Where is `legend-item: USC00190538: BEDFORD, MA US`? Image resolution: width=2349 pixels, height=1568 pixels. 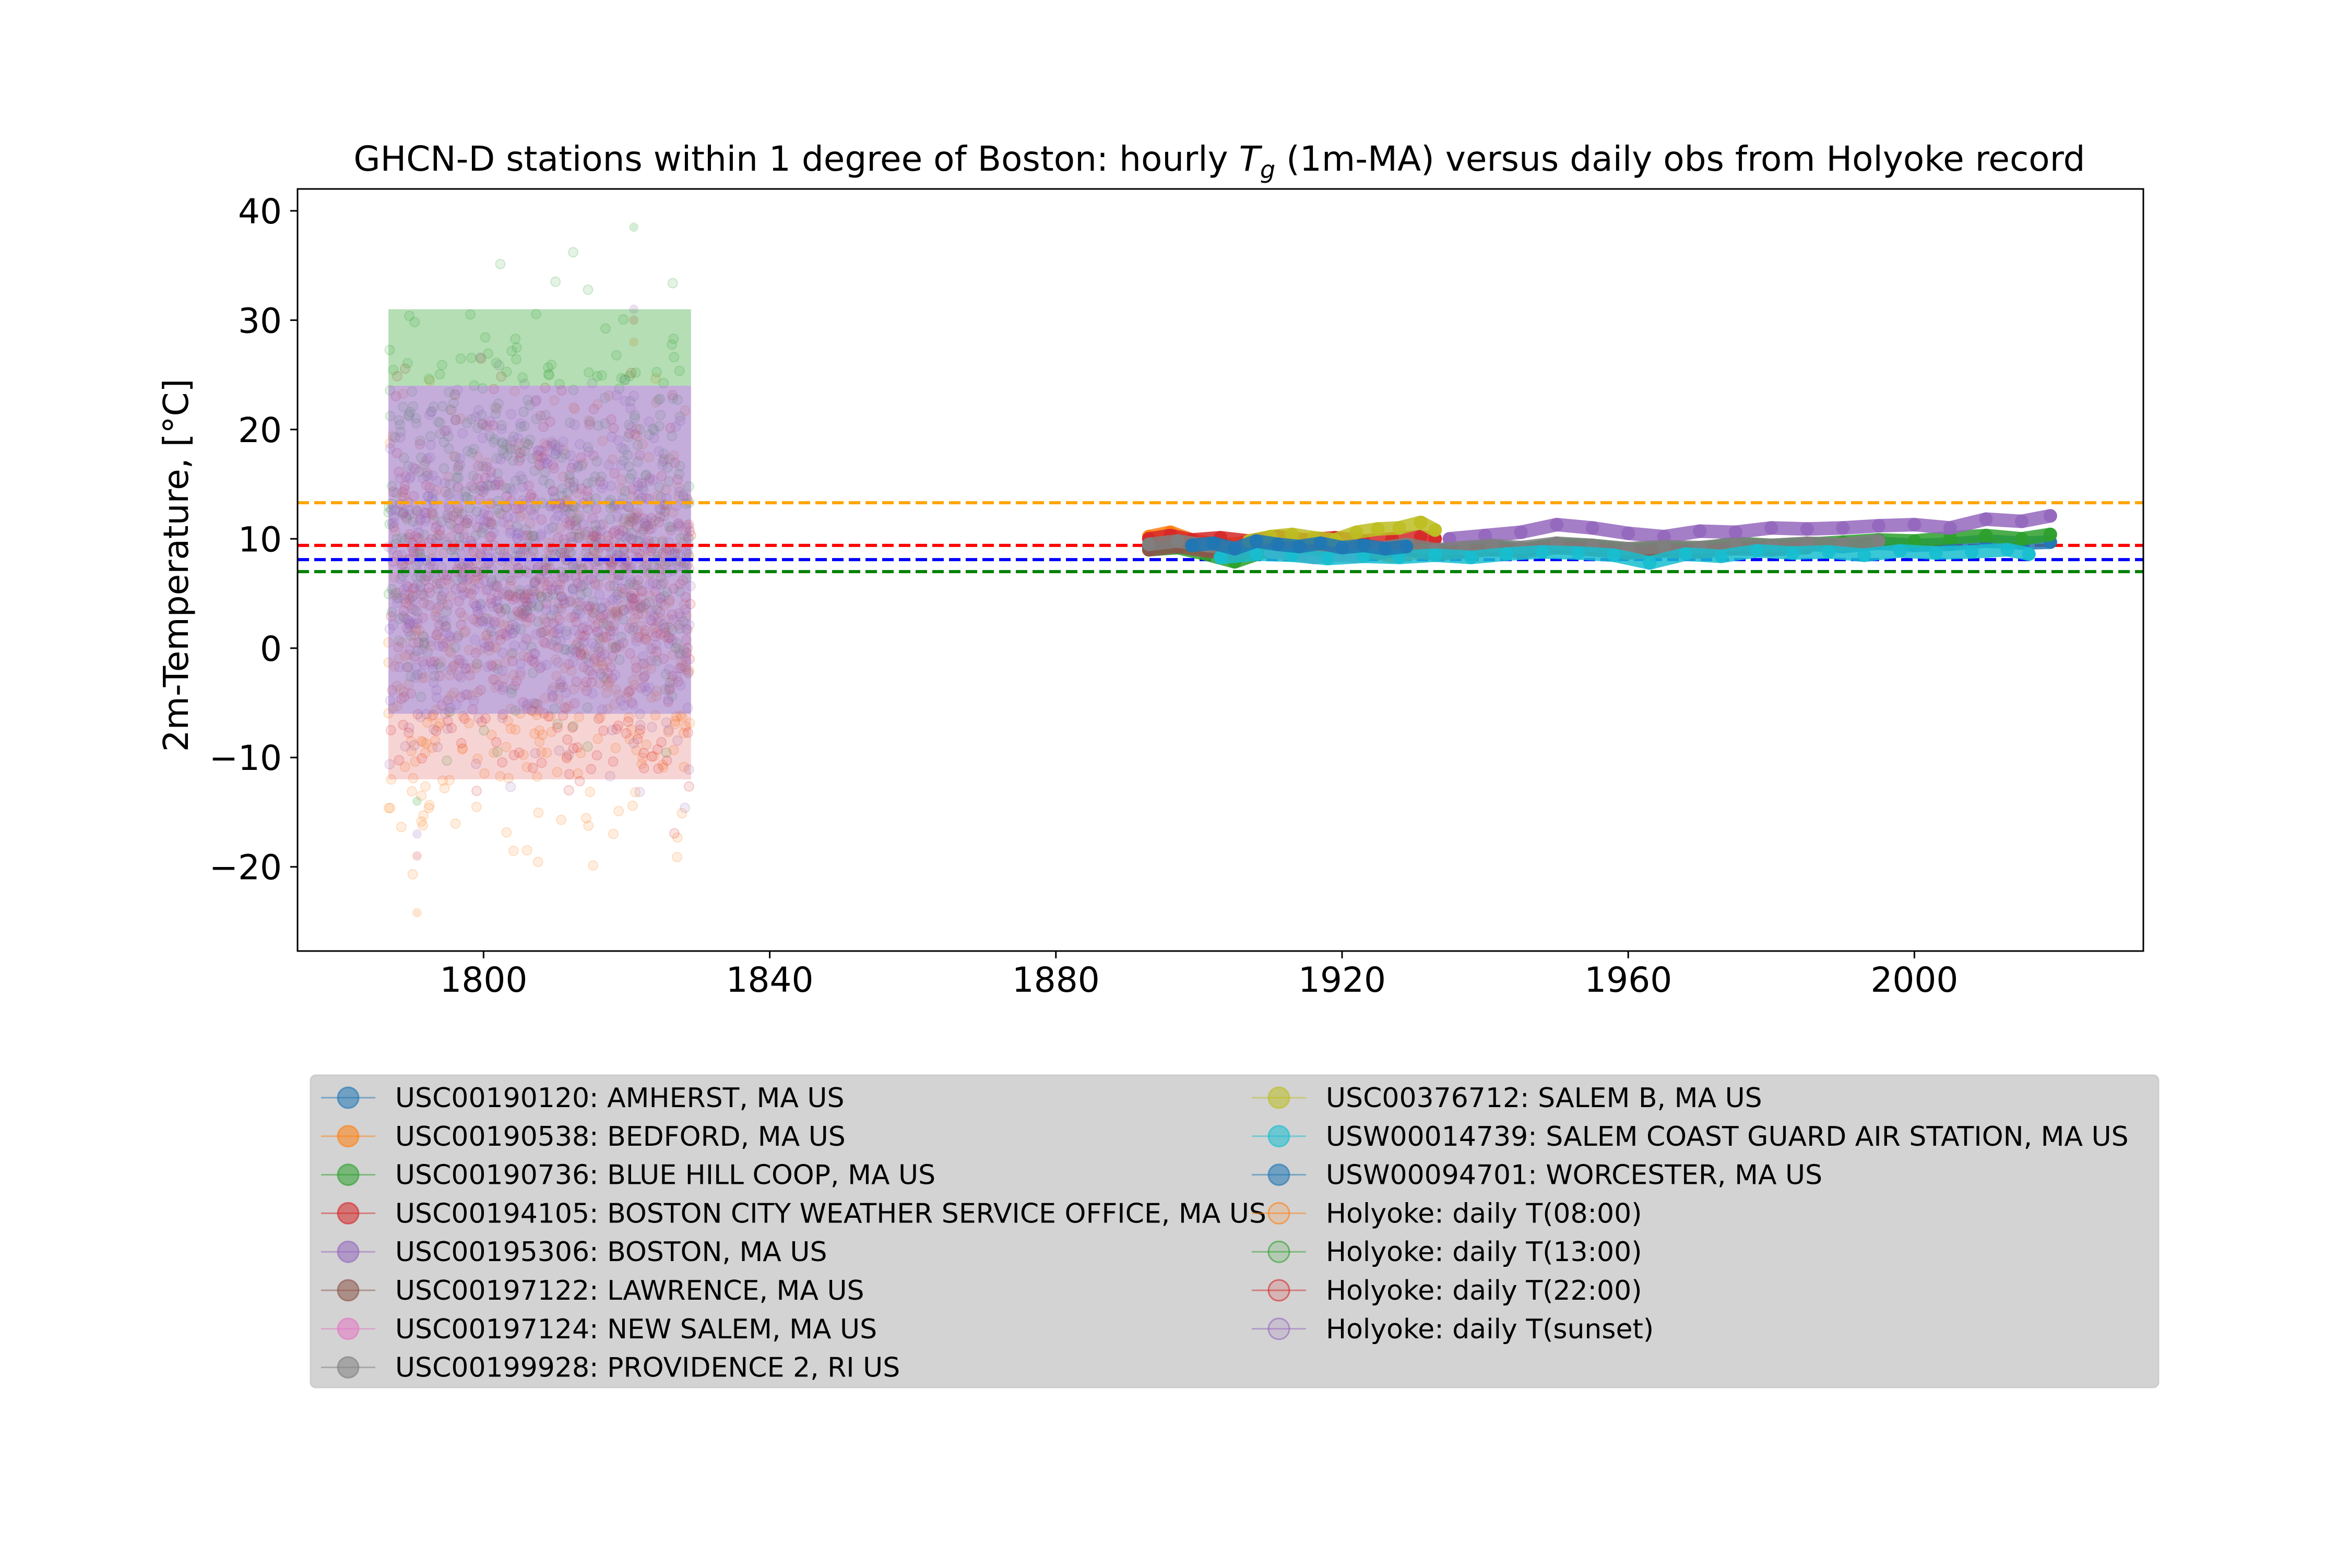
legend-item: USC00190538: BEDFORD, MA US is located at coordinates (583, 1137).